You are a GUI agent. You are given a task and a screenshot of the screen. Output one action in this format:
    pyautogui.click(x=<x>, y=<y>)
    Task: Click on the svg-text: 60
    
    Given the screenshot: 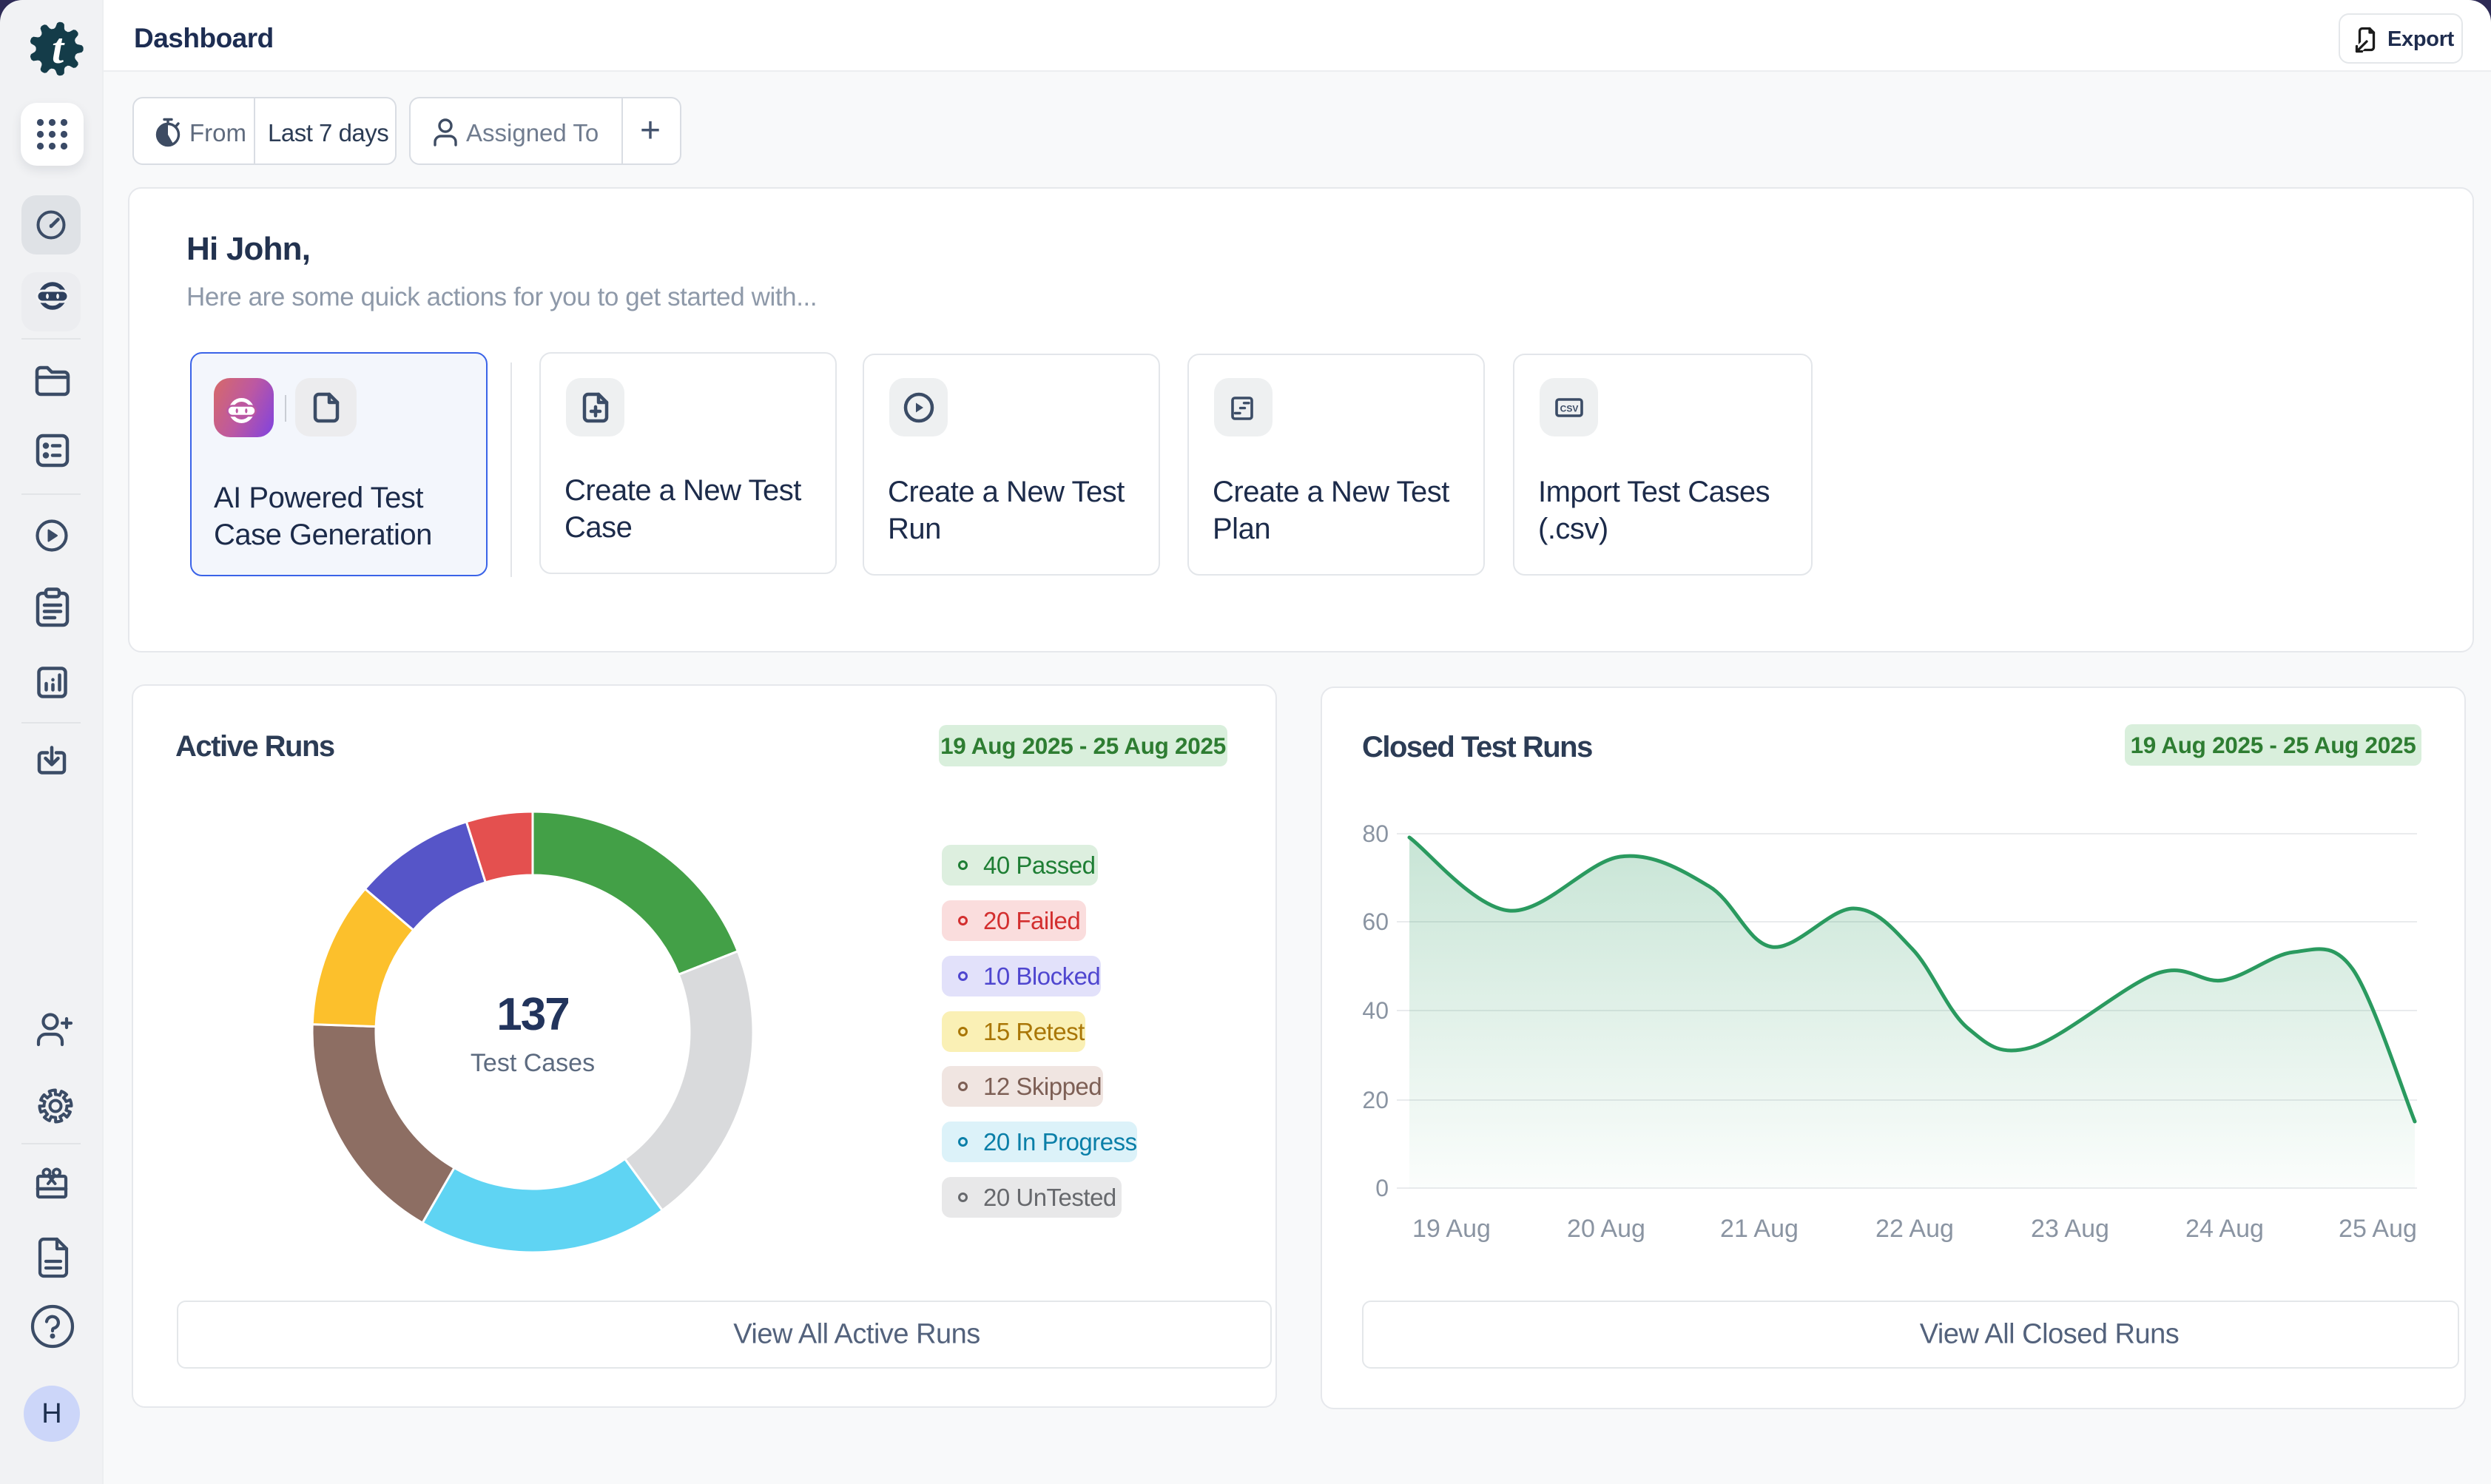 What is the action you would take?
    pyautogui.click(x=1376, y=921)
    